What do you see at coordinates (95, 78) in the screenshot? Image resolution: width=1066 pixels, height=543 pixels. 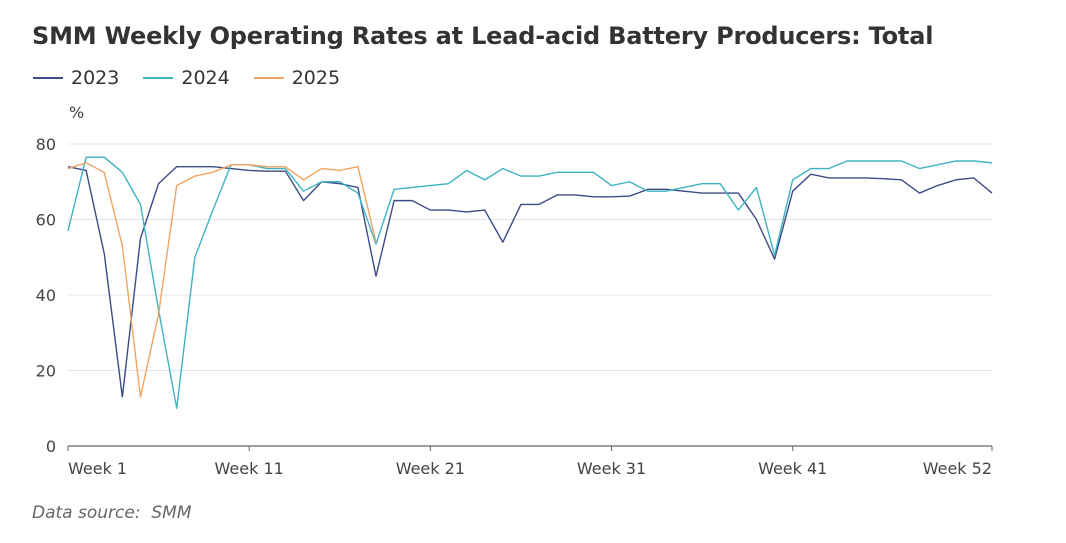 I see `legend-label-2023: 2023` at bounding box center [95, 78].